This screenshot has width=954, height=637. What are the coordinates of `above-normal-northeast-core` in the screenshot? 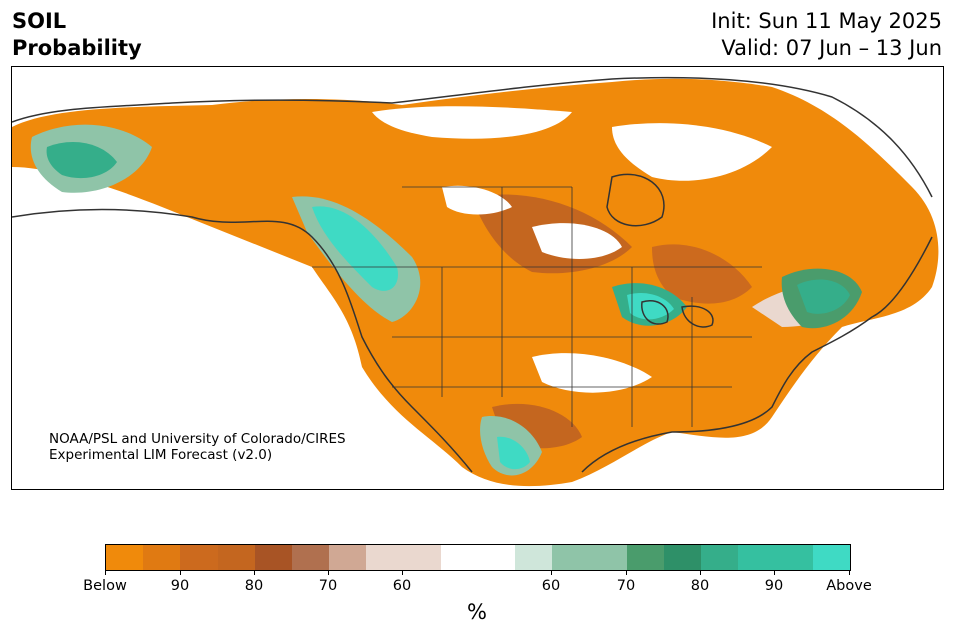 It's located at (823, 296).